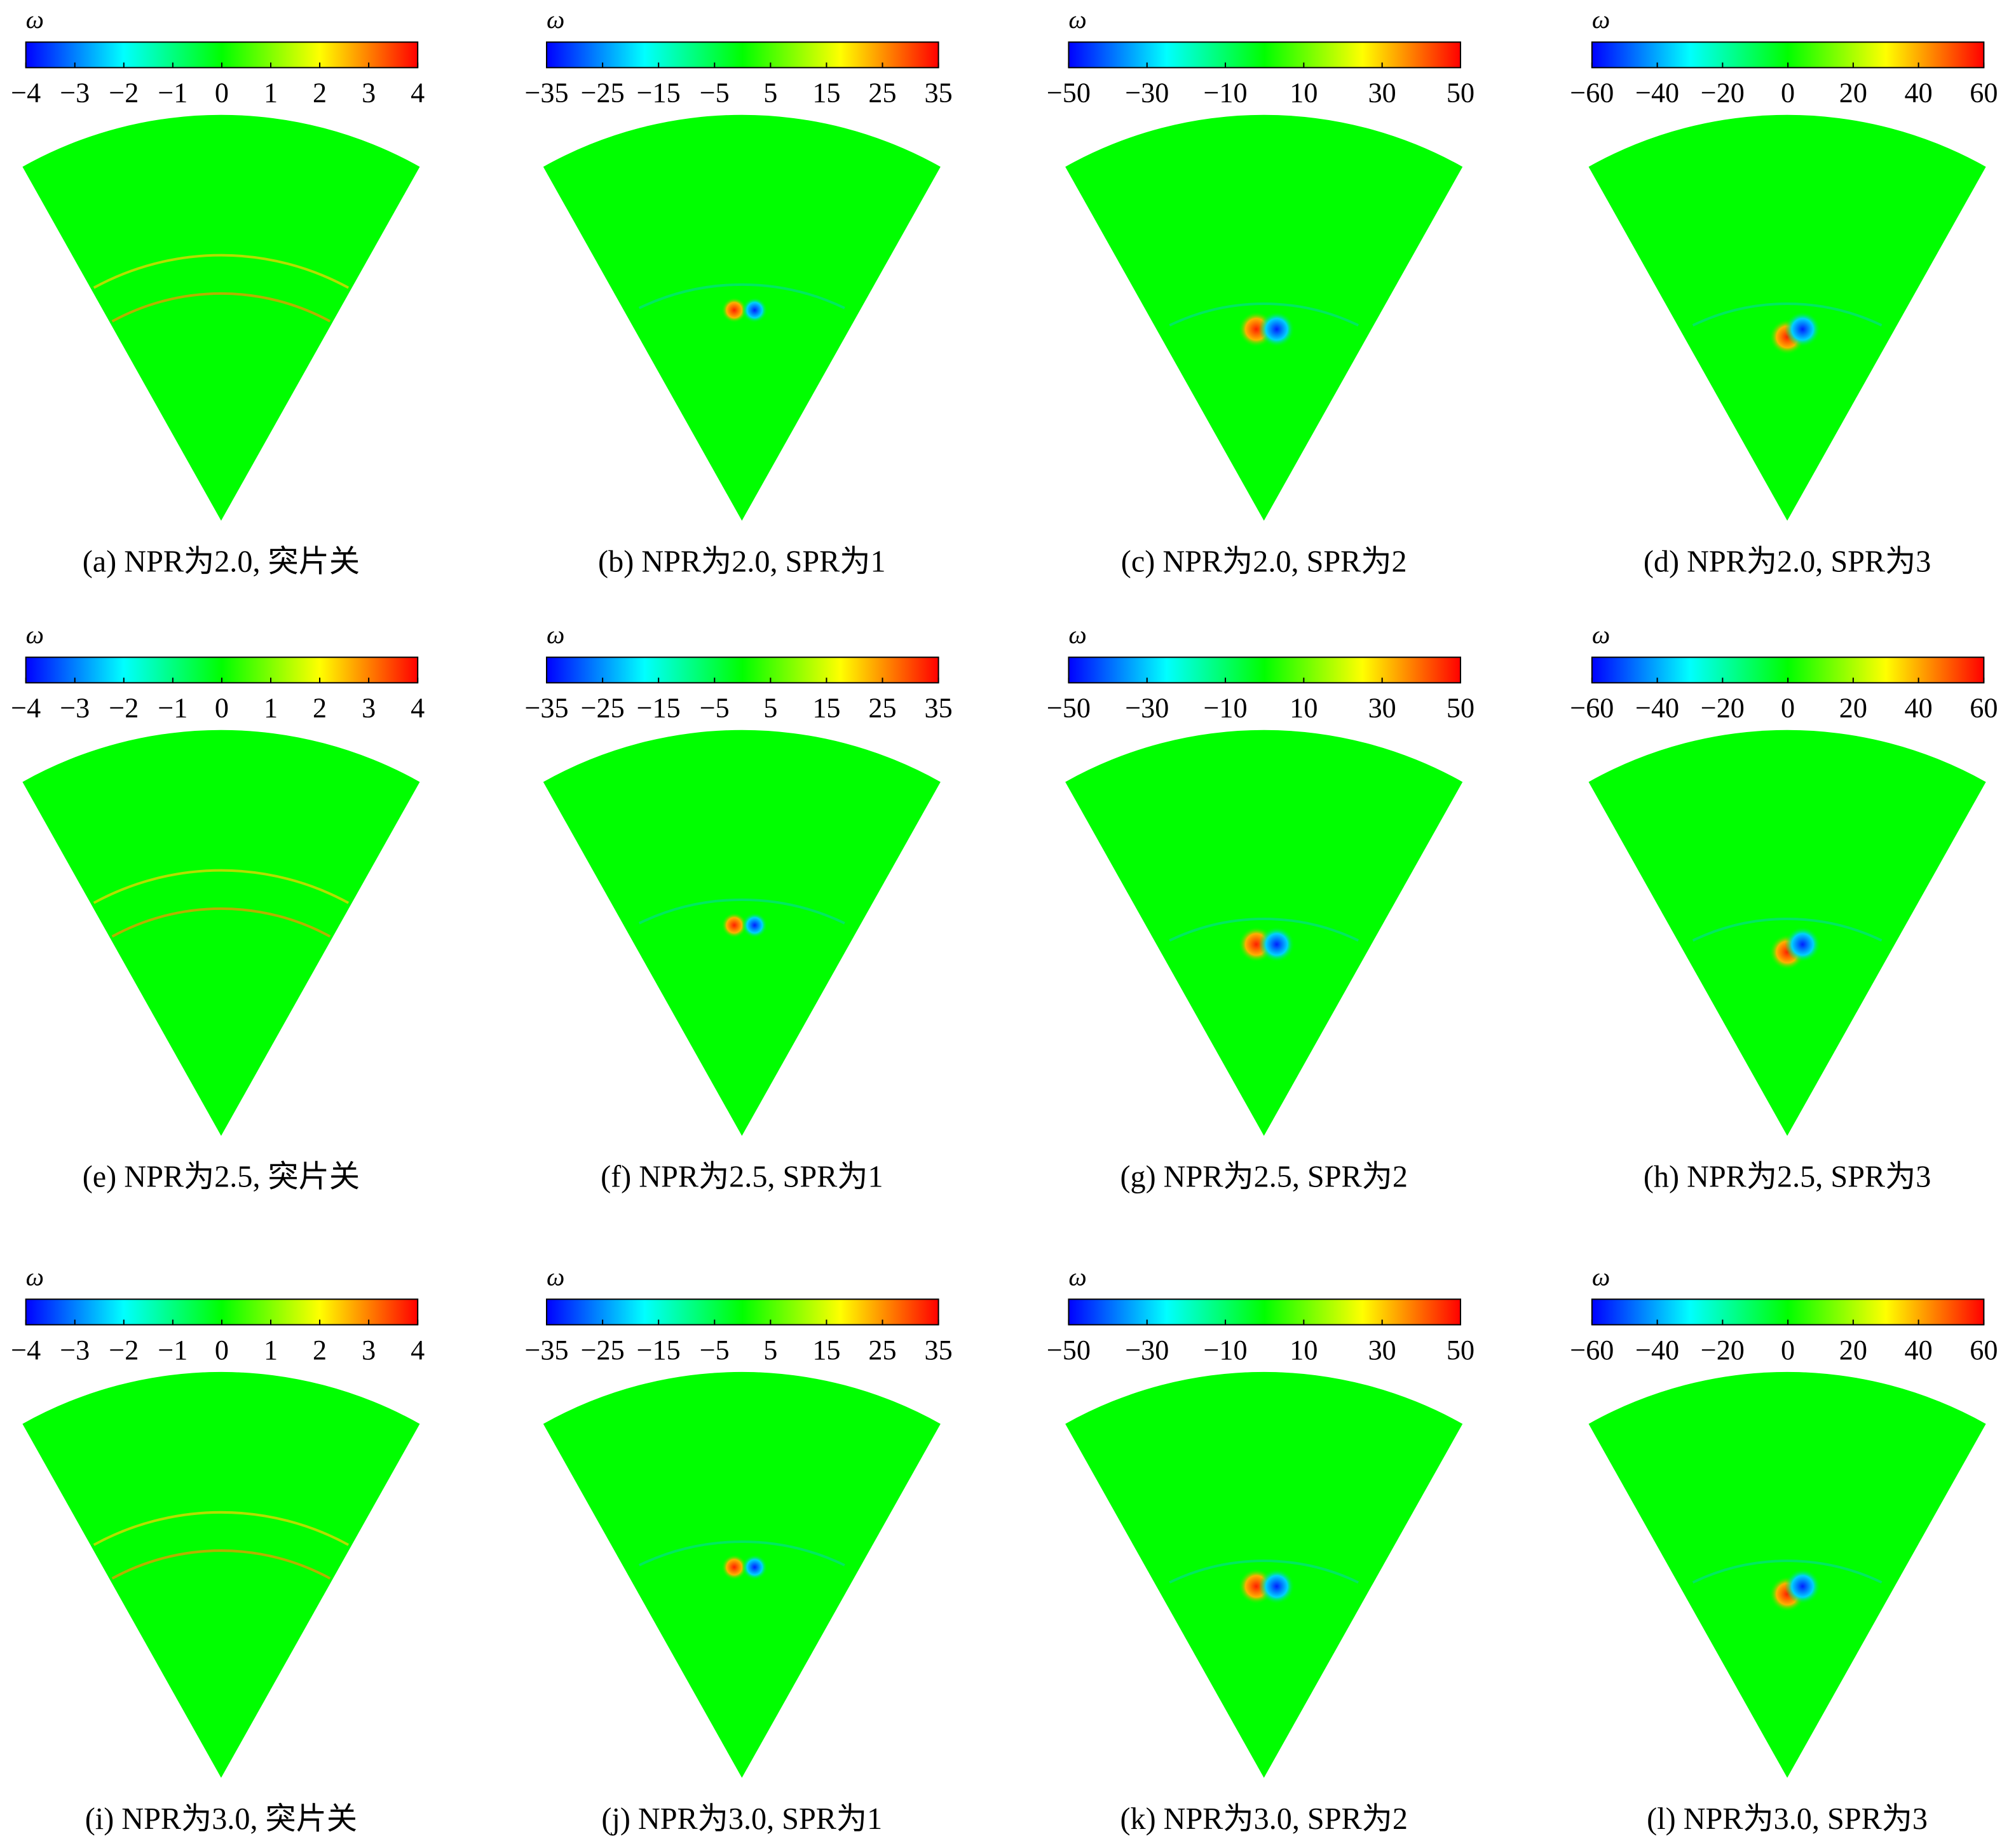 The width and height of the screenshot is (2002, 1848). I want to click on panel: ω −60 −40 −20 0 20 40 60 (h) NPR为2.5, SPR为3, so click(1784, 907).